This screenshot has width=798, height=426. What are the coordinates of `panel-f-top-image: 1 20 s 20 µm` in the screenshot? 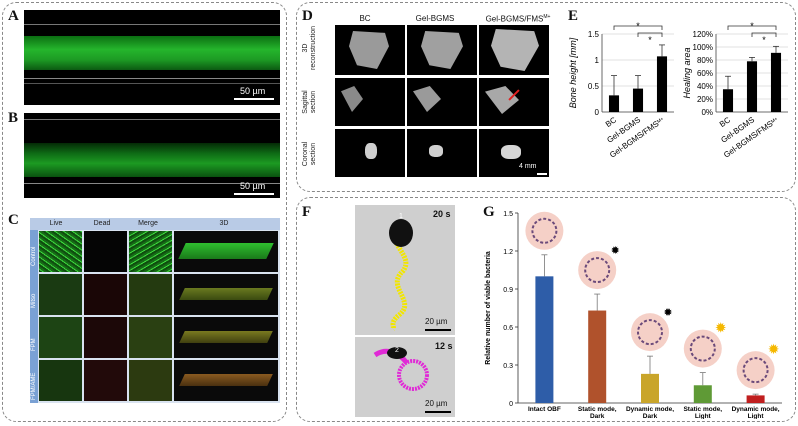 It's located at (405, 270).